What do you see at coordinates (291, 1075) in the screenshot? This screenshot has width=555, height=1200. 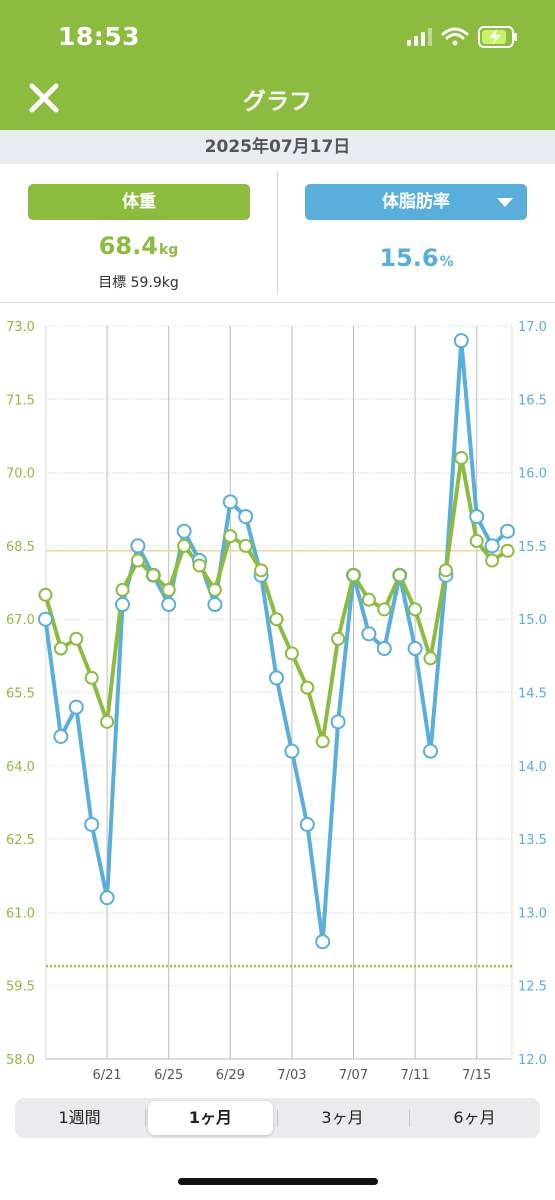 I see `x-tick-label: 7/03` at bounding box center [291, 1075].